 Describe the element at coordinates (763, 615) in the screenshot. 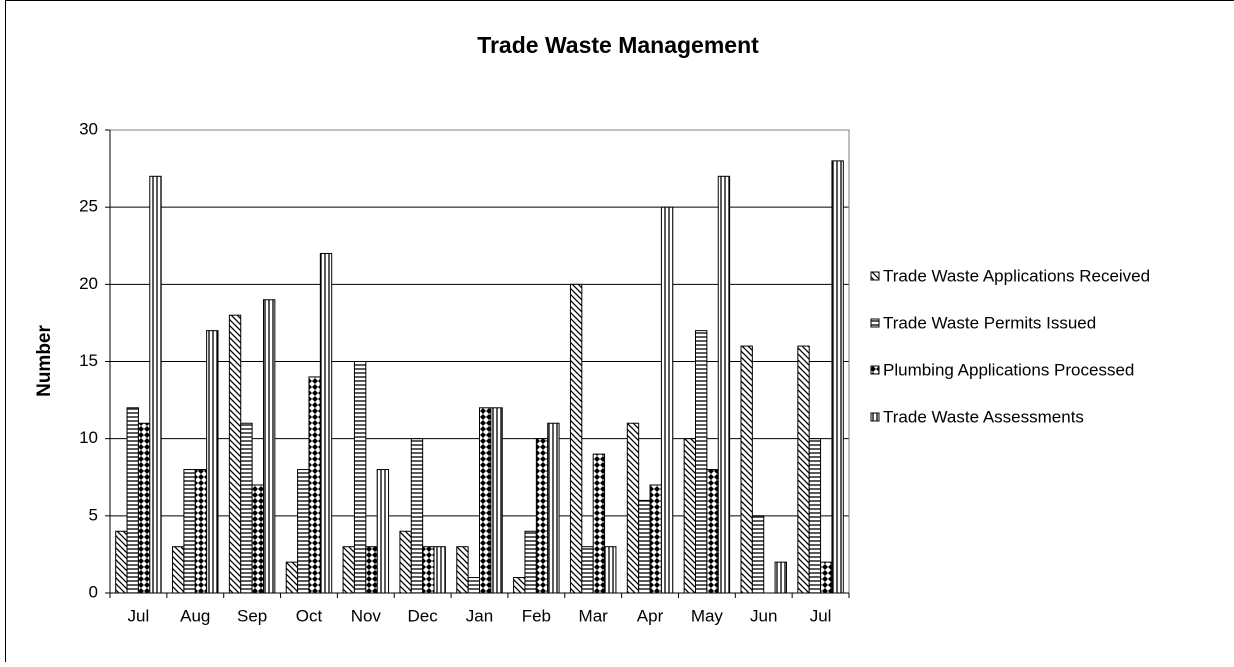

I see `x-tick-label: Jun` at that location.